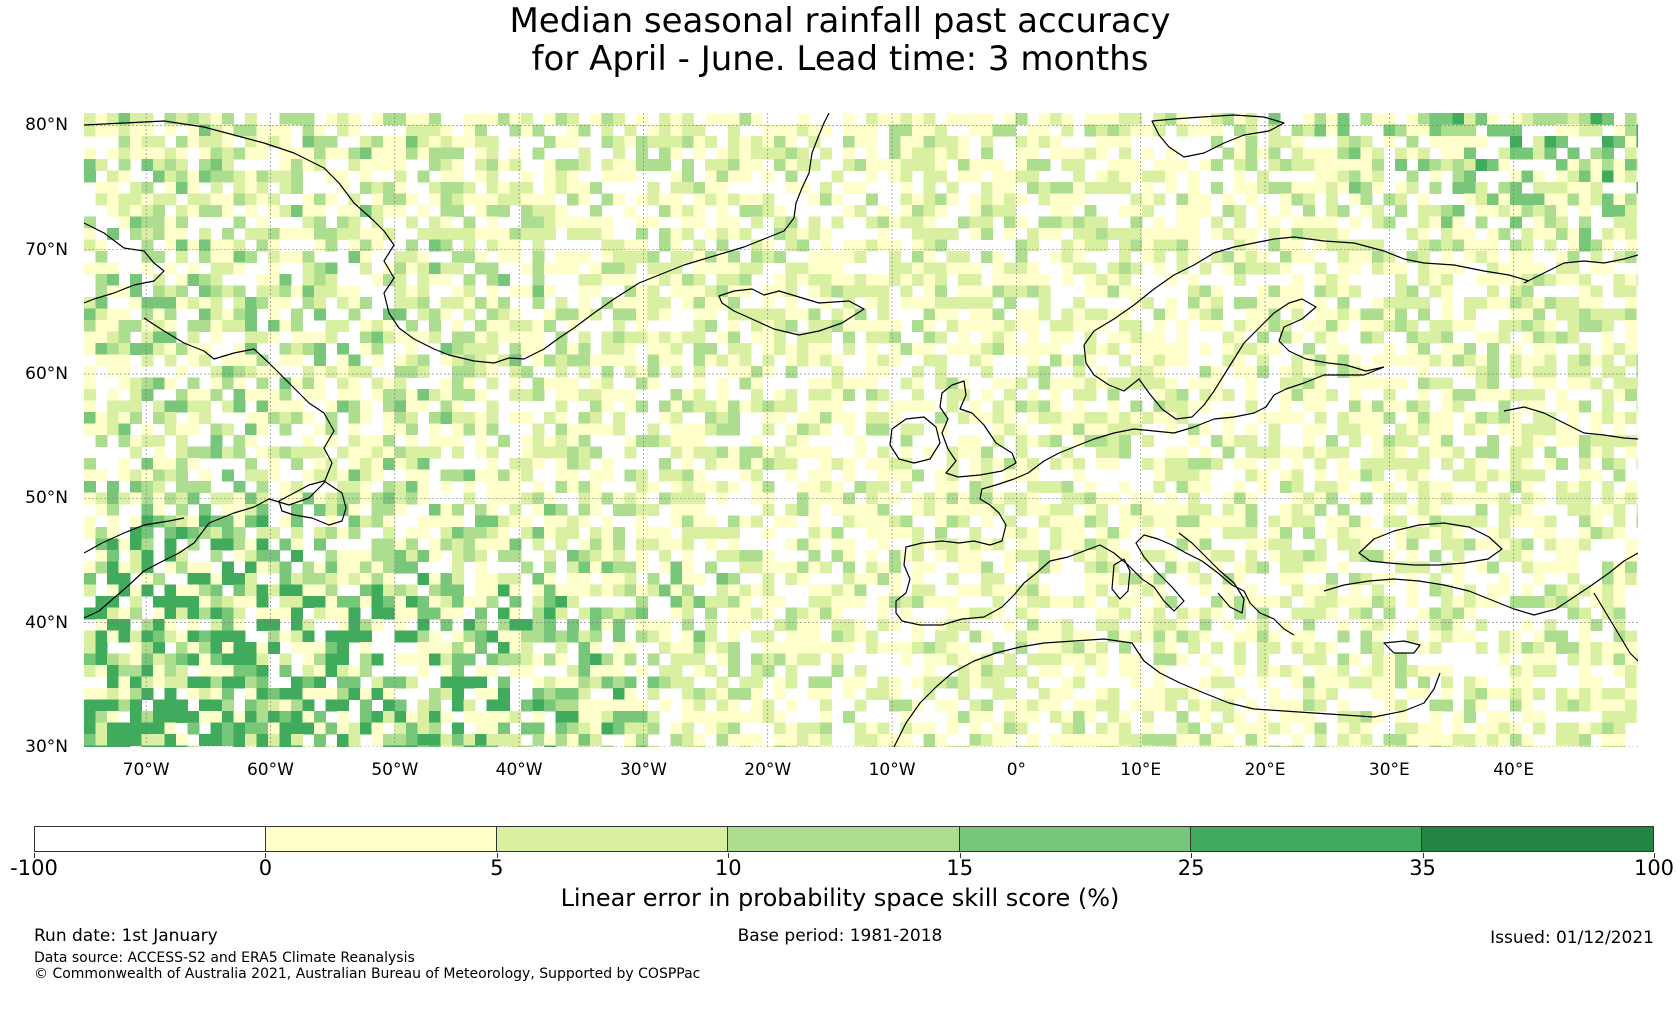  What do you see at coordinates (1211, 573) in the screenshot?
I see `coastline-italy` at bounding box center [1211, 573].